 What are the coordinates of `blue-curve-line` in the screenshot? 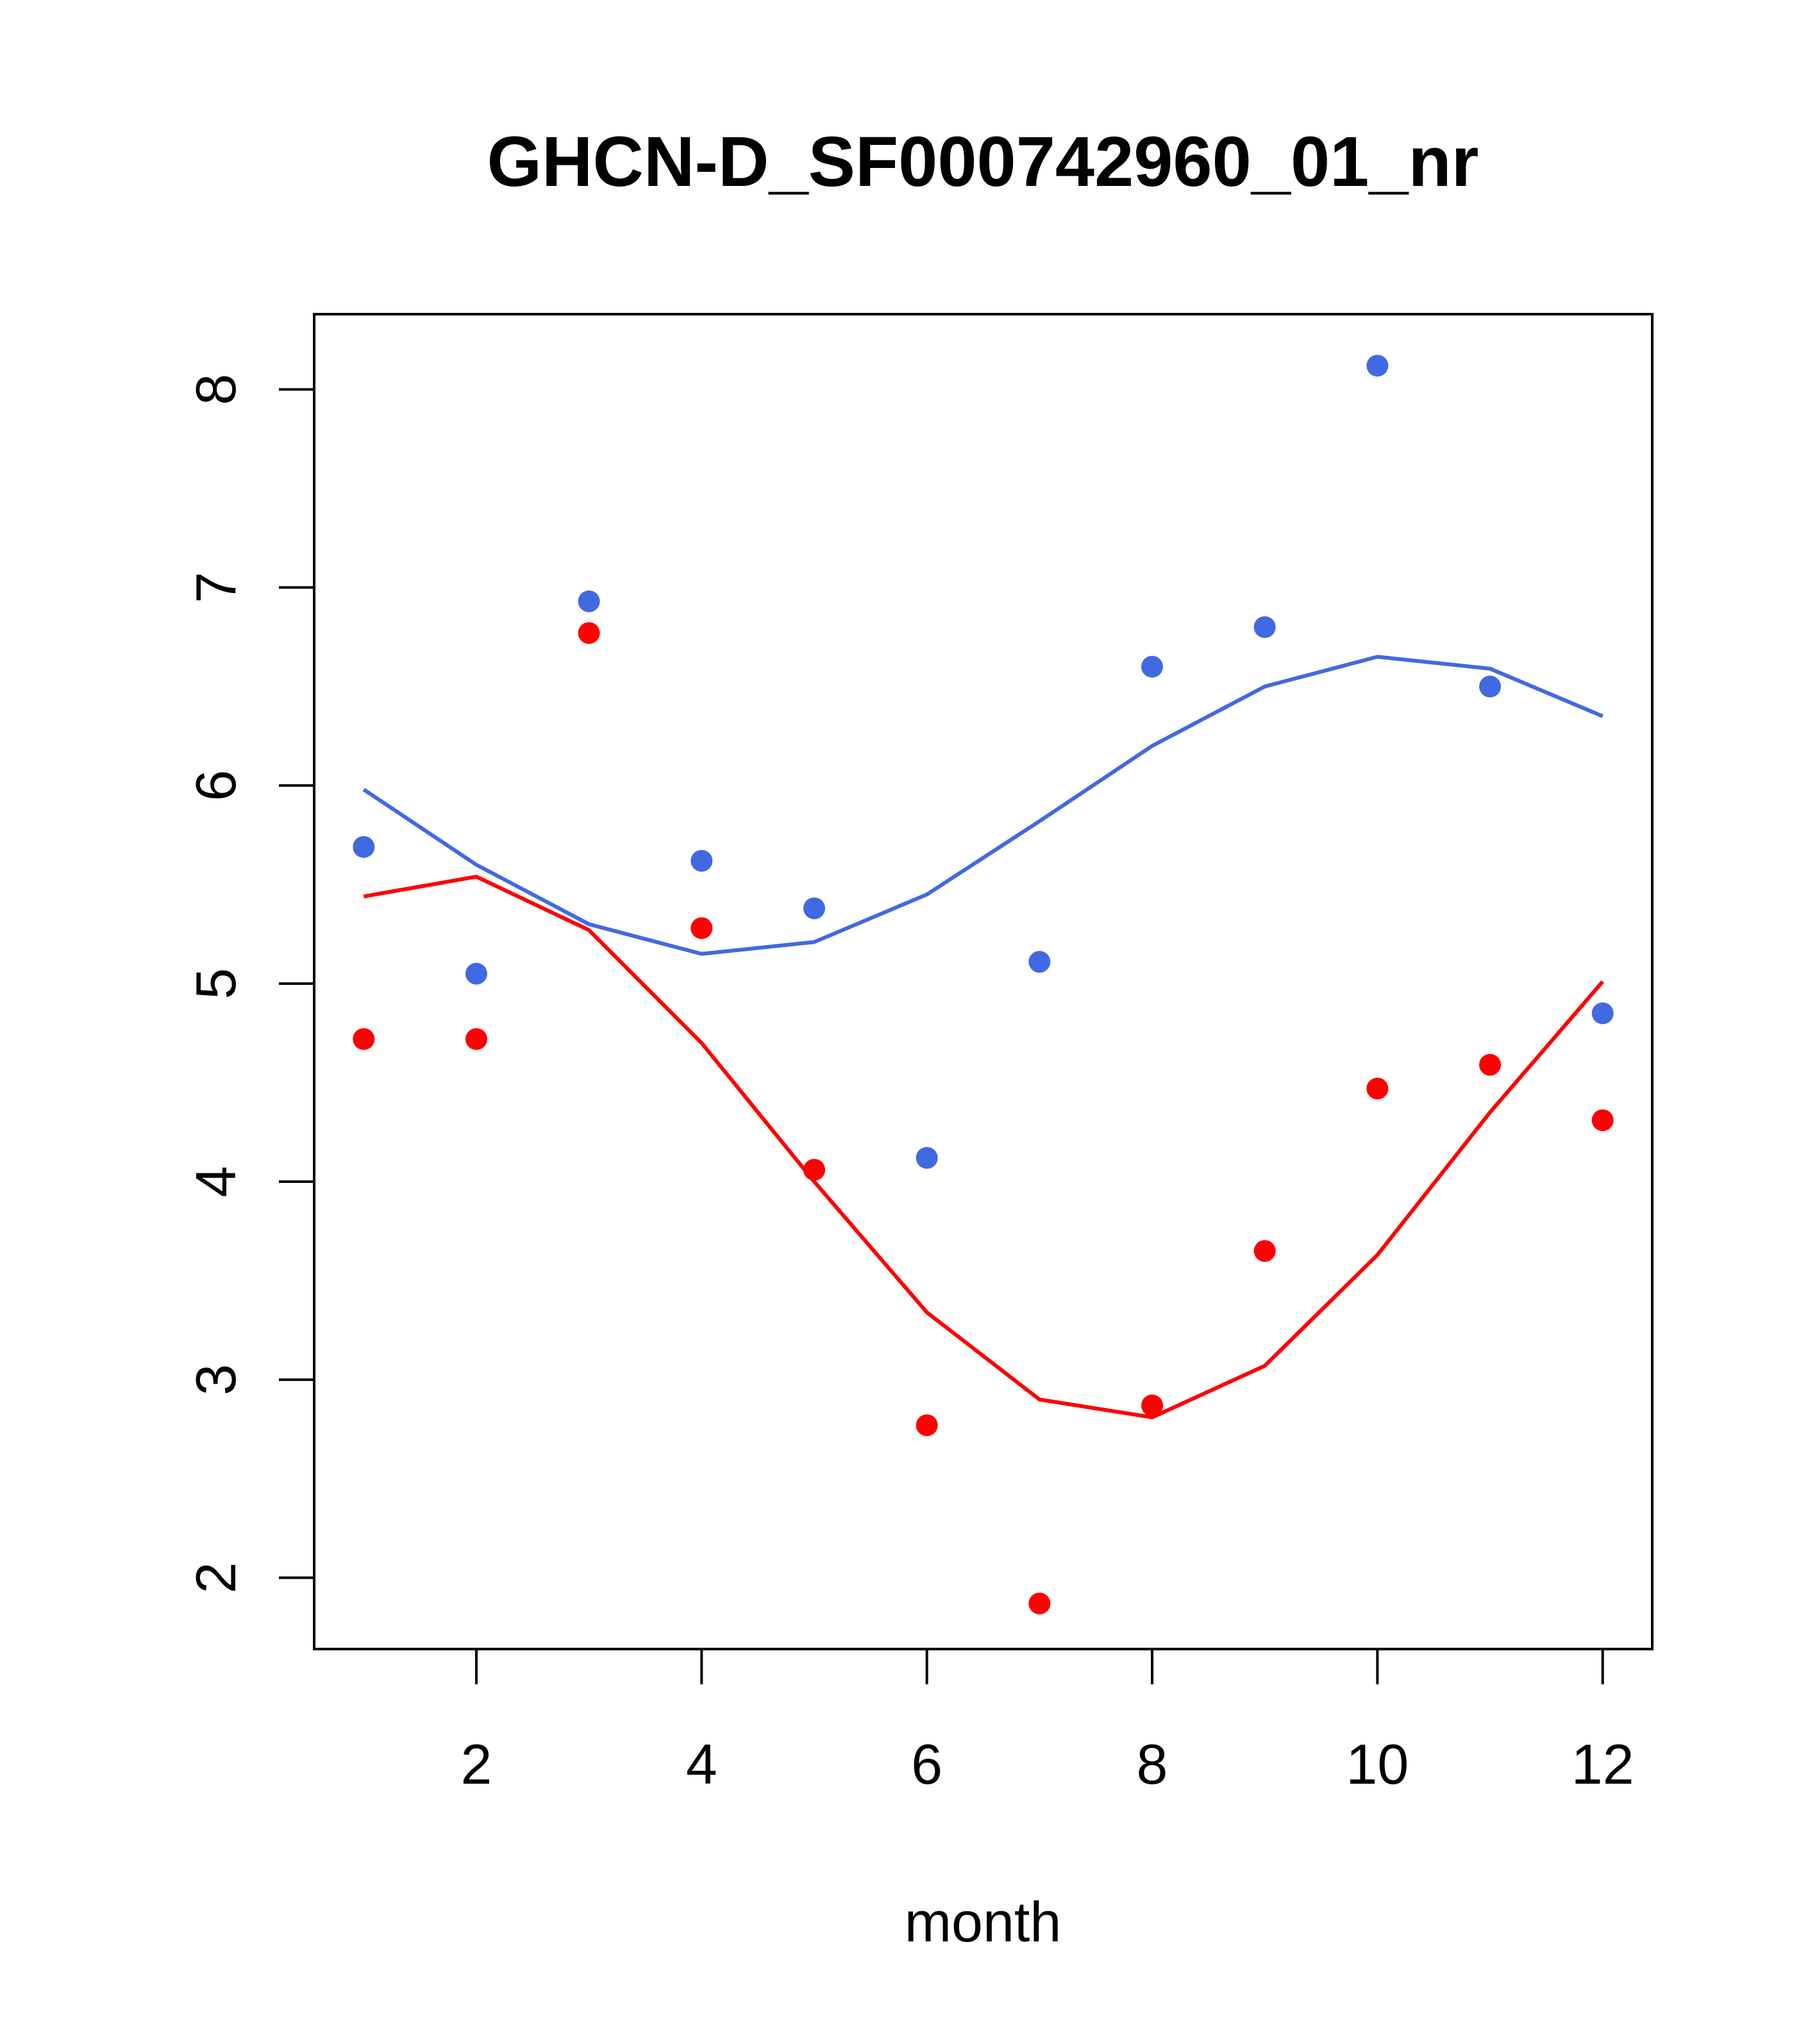 It's located at (982, 805).